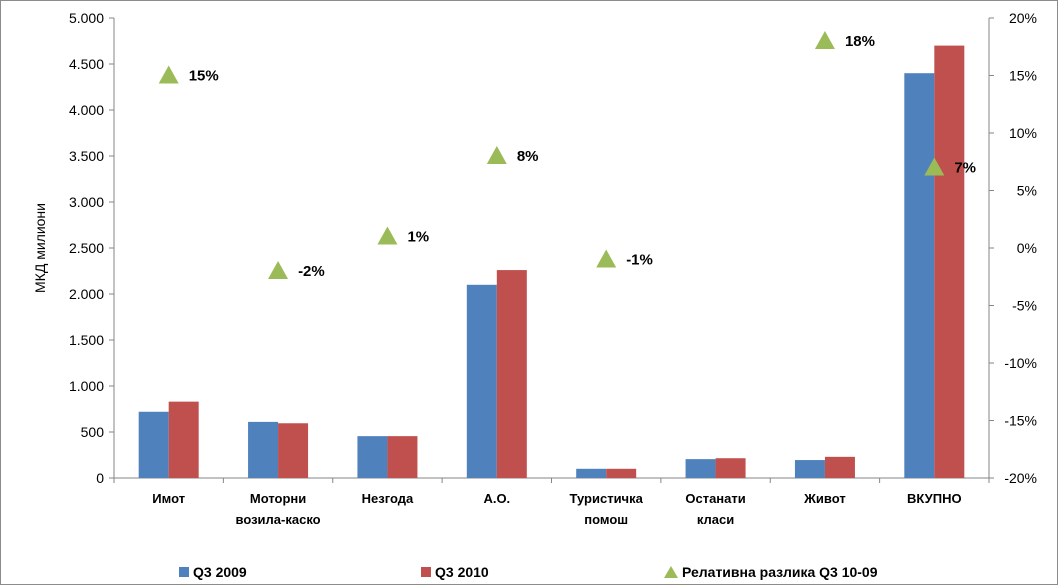 Image resolution: width=1058 pixels, height=585 pixels. I want to click on relative-diff-label: 1%, so click(418, 237).